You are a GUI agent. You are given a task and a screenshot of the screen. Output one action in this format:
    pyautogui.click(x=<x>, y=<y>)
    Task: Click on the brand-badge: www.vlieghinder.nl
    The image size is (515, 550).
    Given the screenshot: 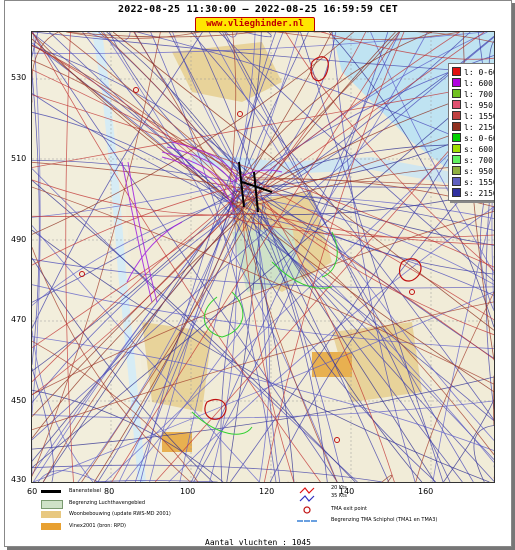 What is the action you would take?
    pyautogui.click(x=255, y=24)
    